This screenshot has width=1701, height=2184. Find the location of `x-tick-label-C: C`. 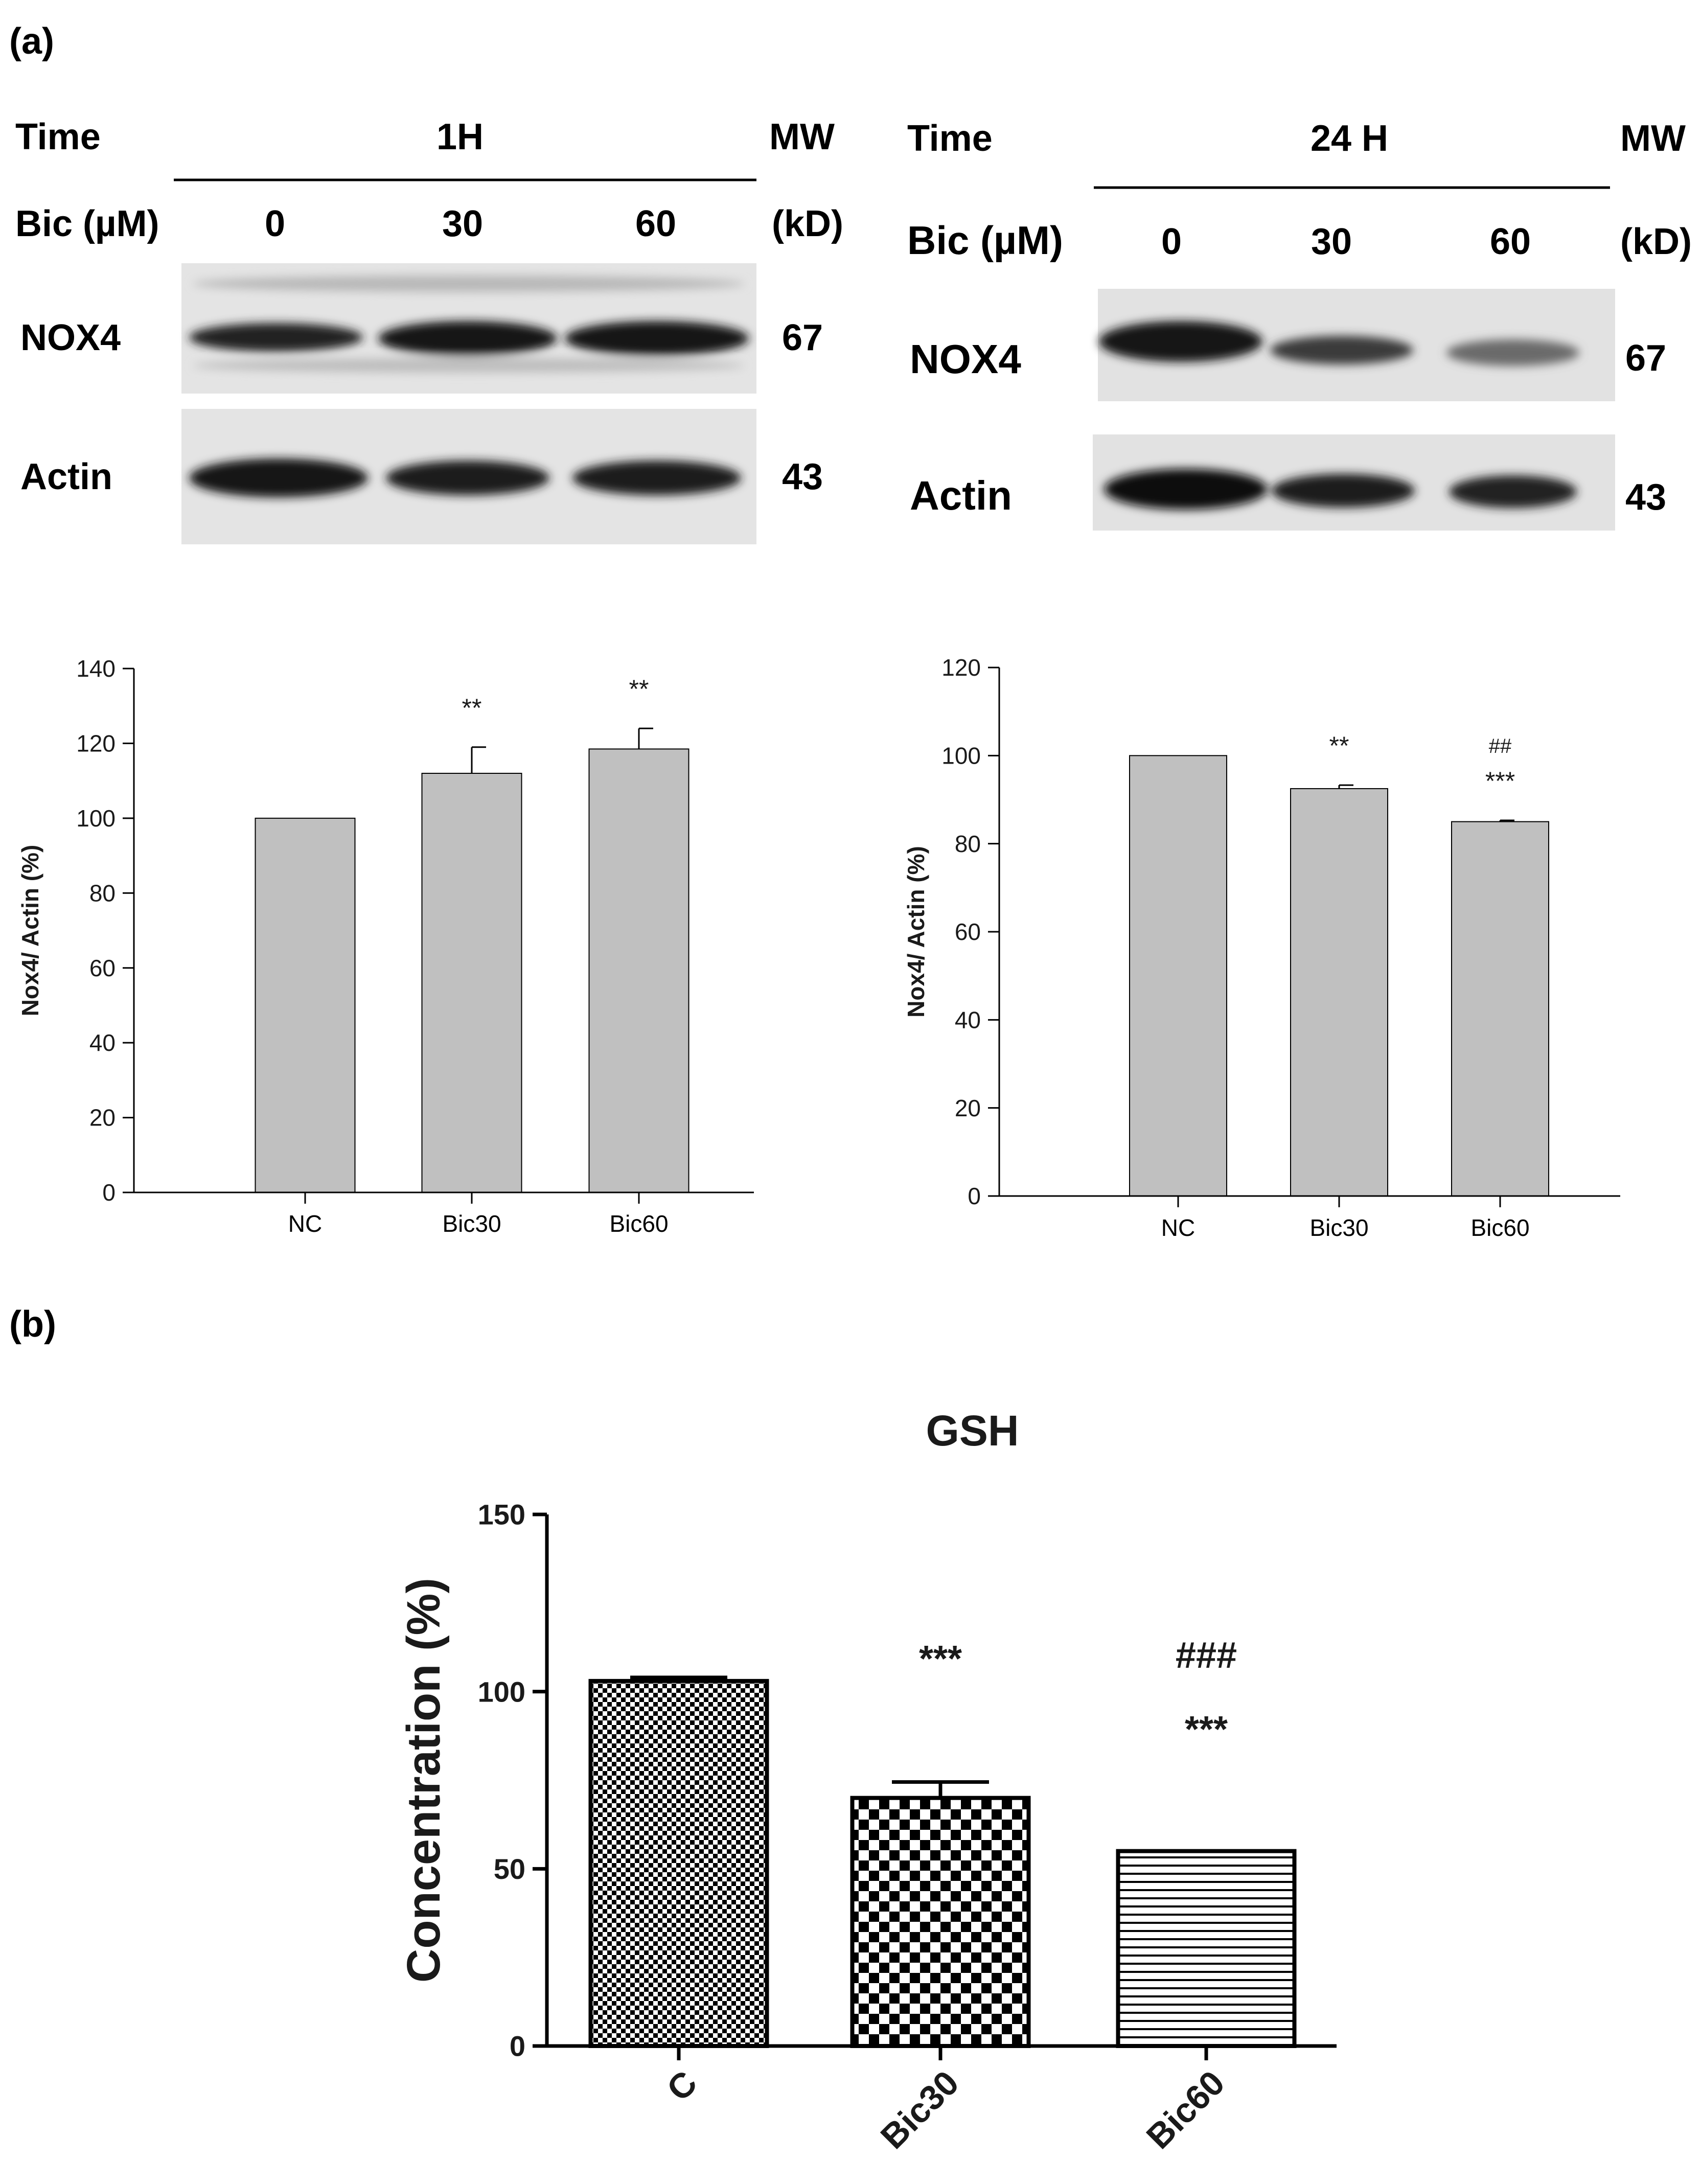

x-tick-label-C: C is located at coordinates (681, 2085).